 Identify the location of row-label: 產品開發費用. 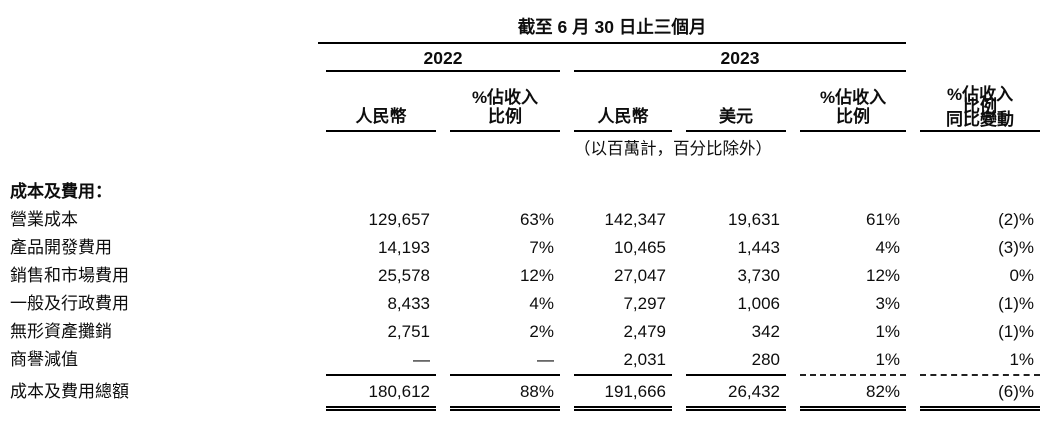
(61, 247).